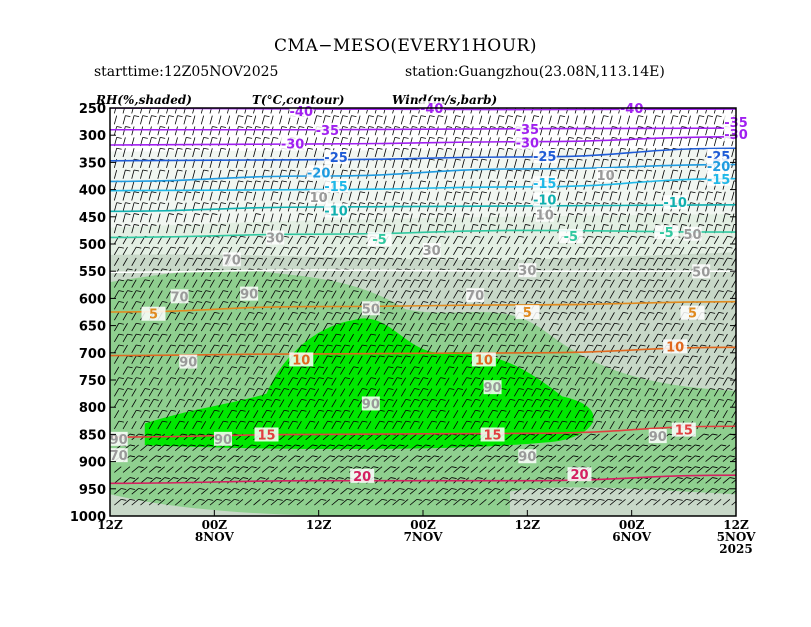 The image size is (811, 627). I want to click on temp-contour--35, so click(423, 129).